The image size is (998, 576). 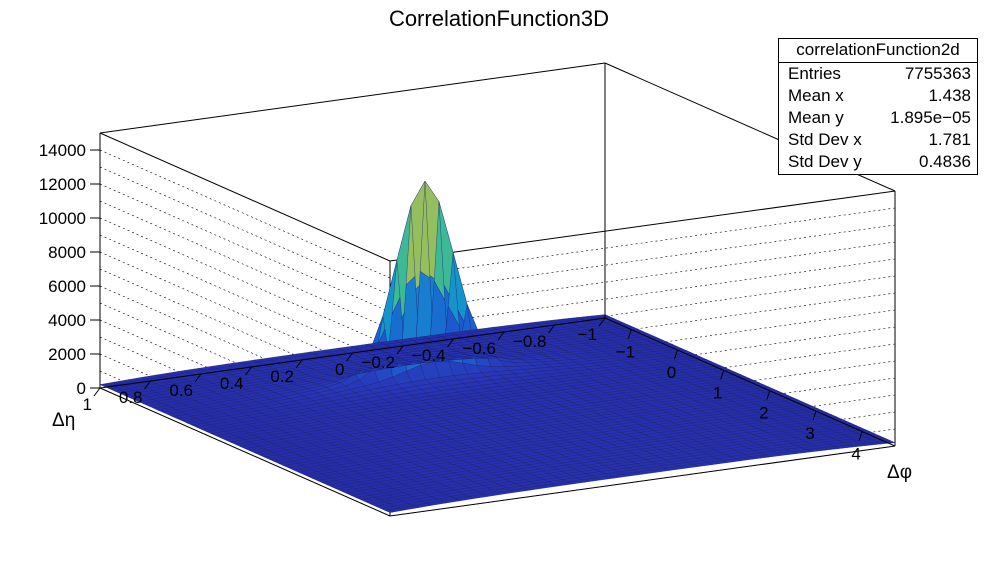 I want to click on eta-axis-tick-label: 0.6, so click(x=181, y=390).